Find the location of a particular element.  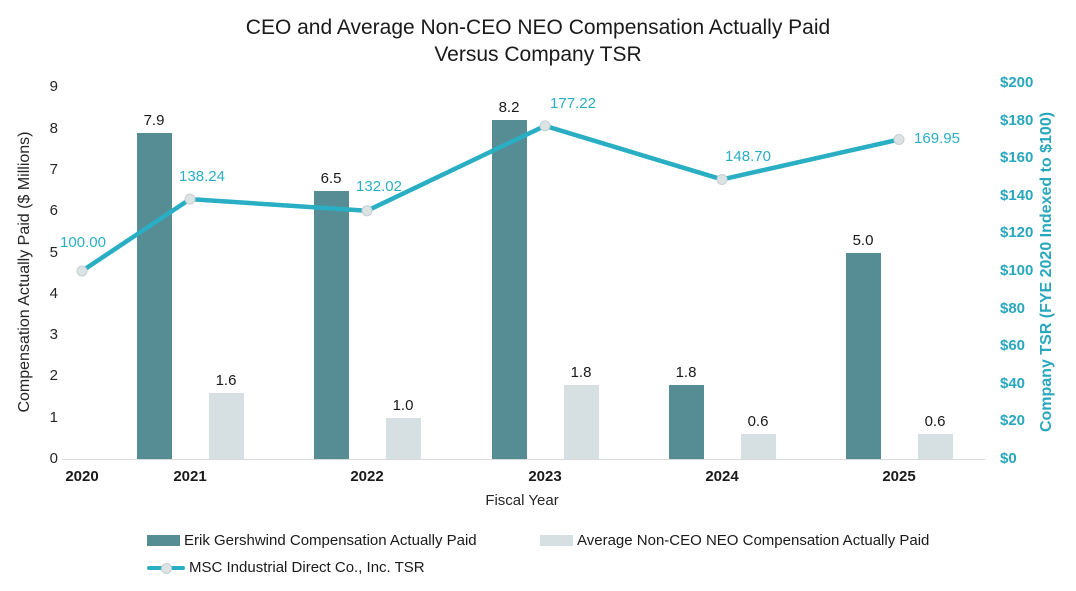

legend-item-tsr: MSC Industrial Direct Co., Inc. TSR is located at coordinates (286, 567).